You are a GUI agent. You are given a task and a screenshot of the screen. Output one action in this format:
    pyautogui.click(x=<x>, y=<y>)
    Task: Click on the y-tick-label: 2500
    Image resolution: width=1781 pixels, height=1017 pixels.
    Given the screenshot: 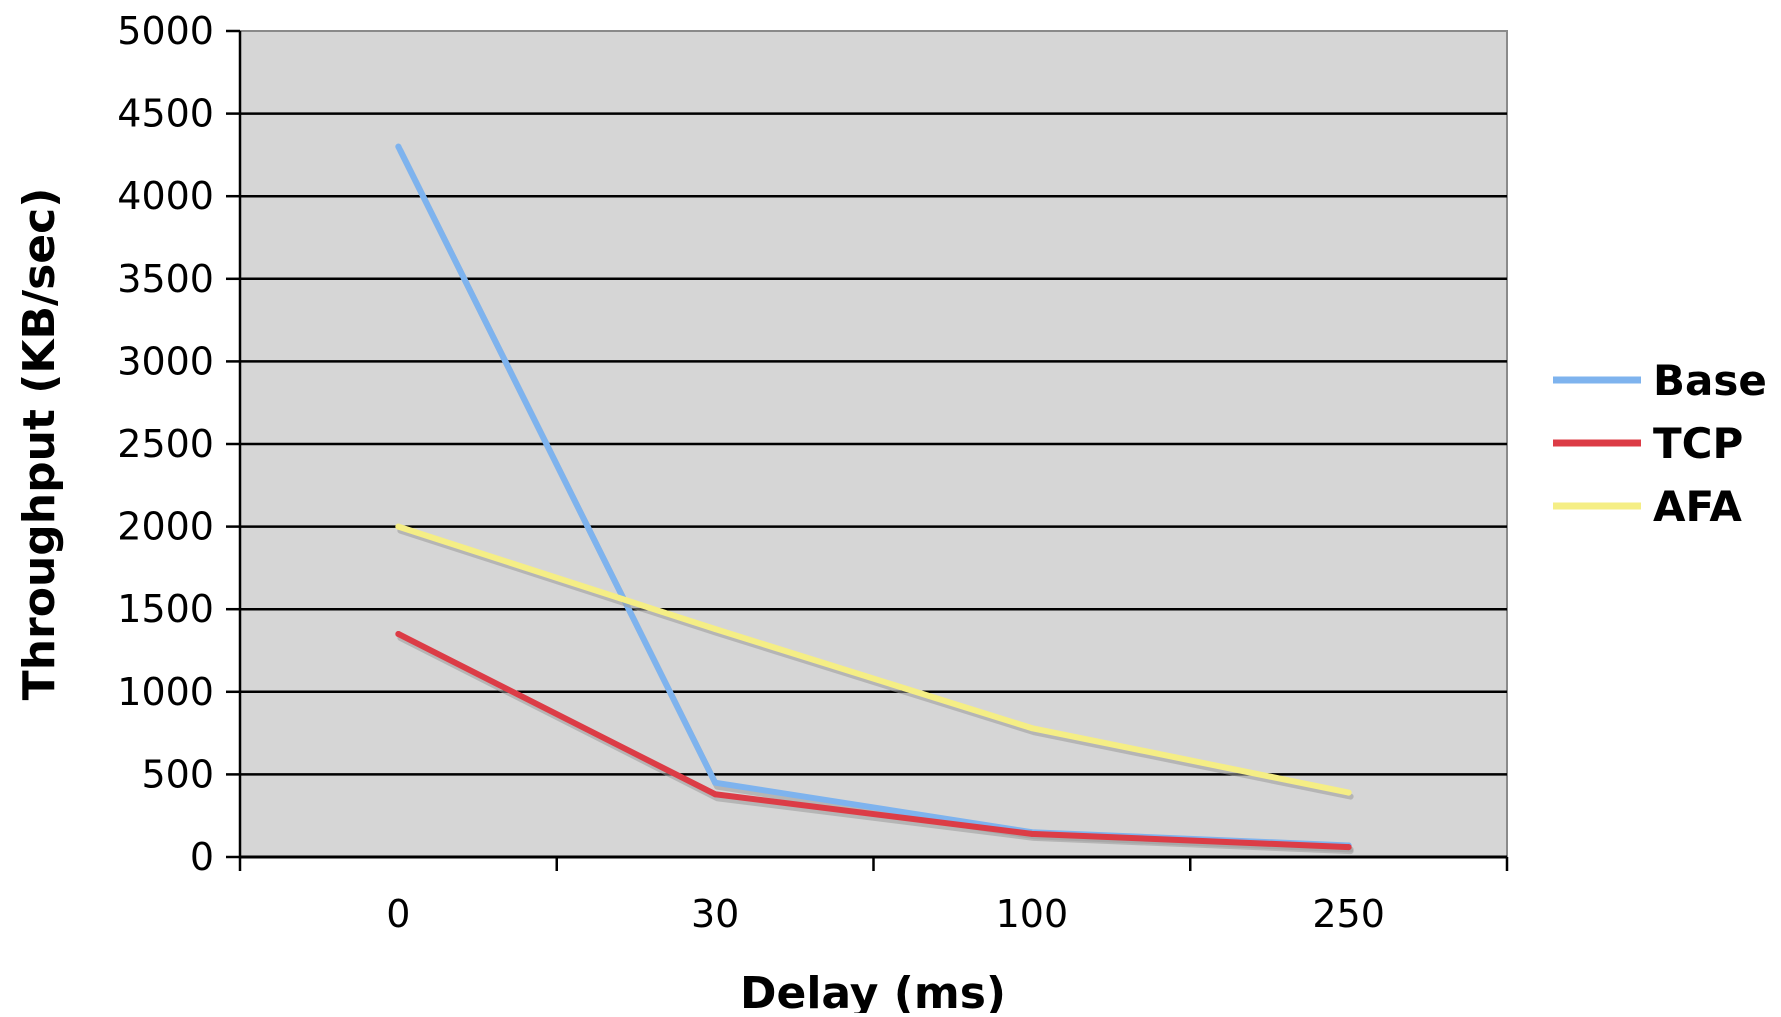 What is the action you would take?
    pyautogui.click(x=165, y=444)
    